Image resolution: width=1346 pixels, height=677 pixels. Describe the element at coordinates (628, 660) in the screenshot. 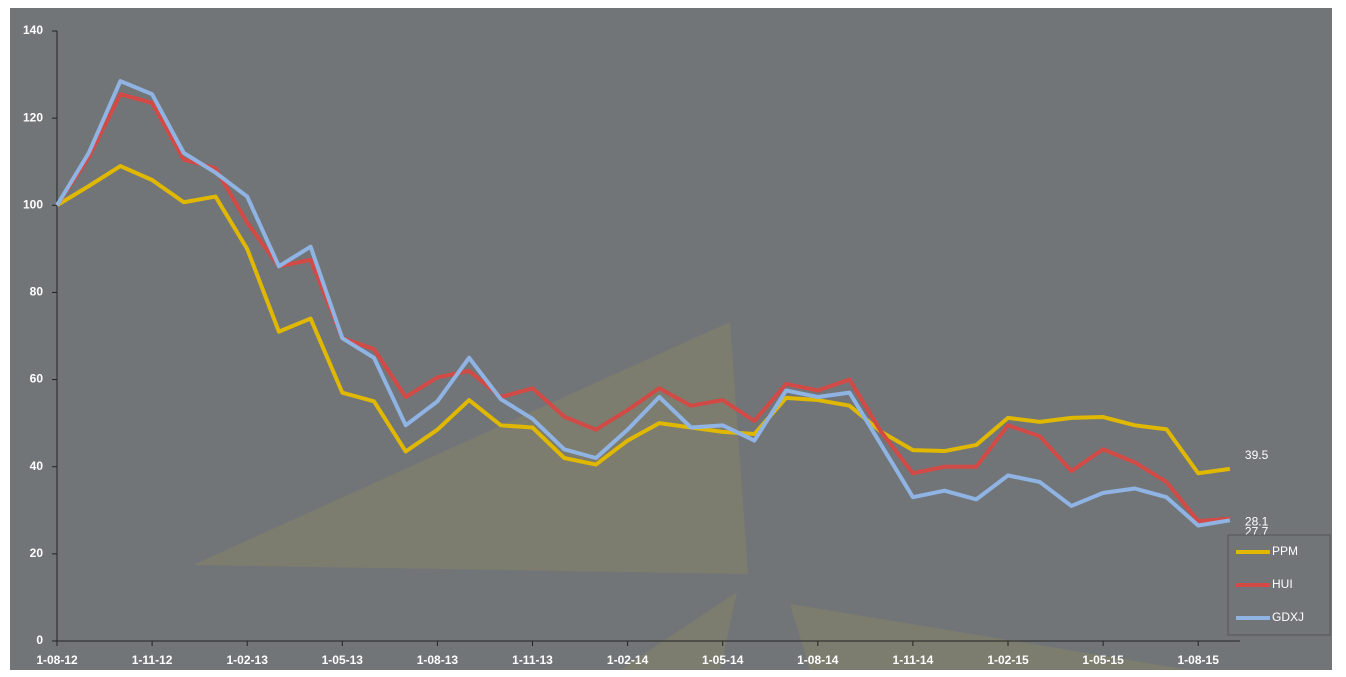

I see `x-tick-label: 1-02-14` at that location.